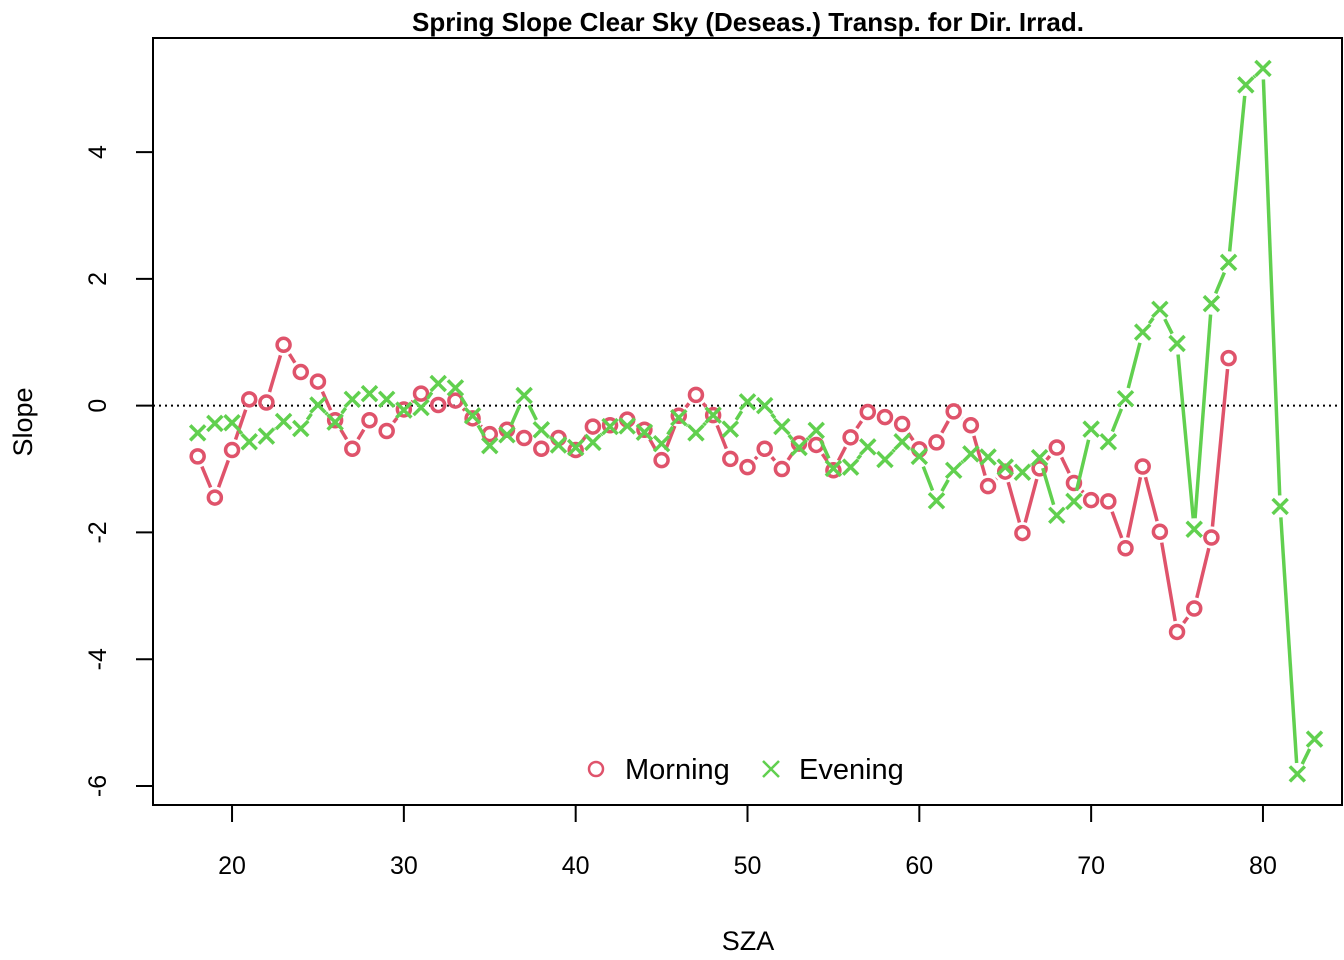 The height and width of the screenshot is (960, 1344). I want to click on x-tick-label: 70, so click(1091, 866).